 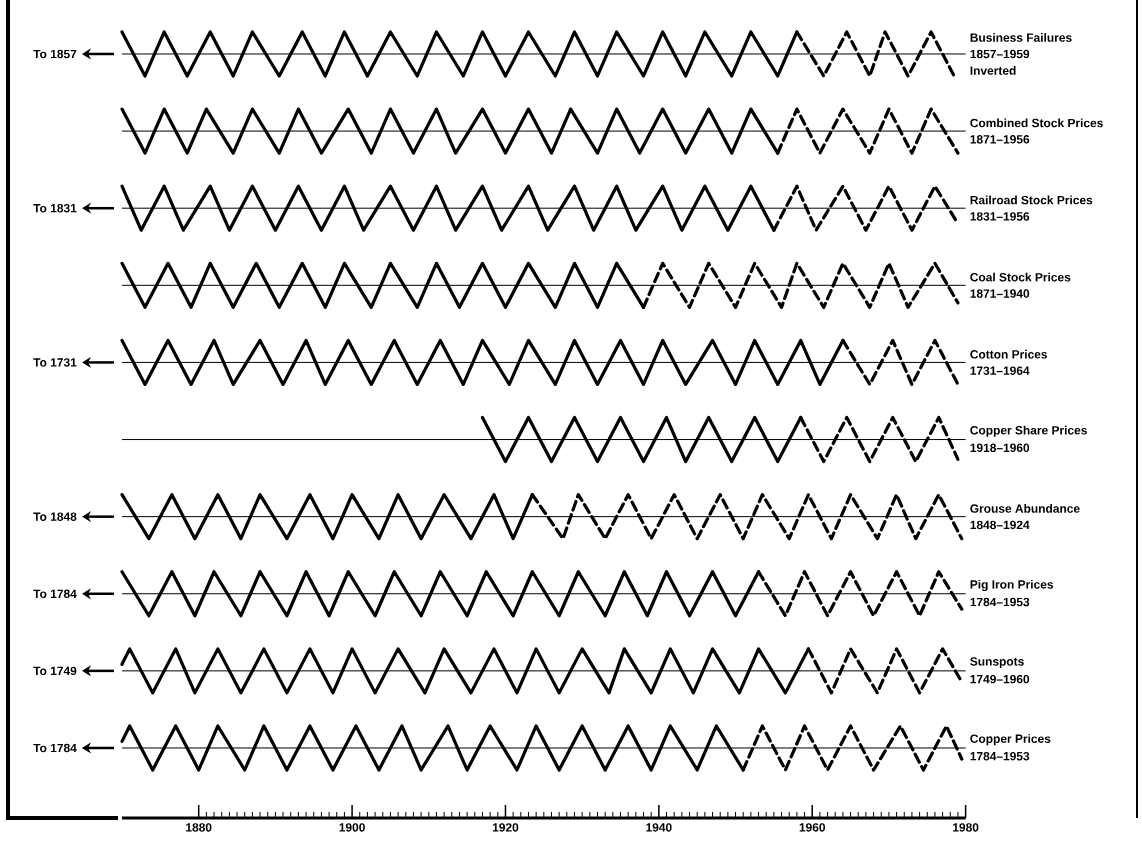 I want to click on text: 1857–1959, so click(x=1000, y=54).